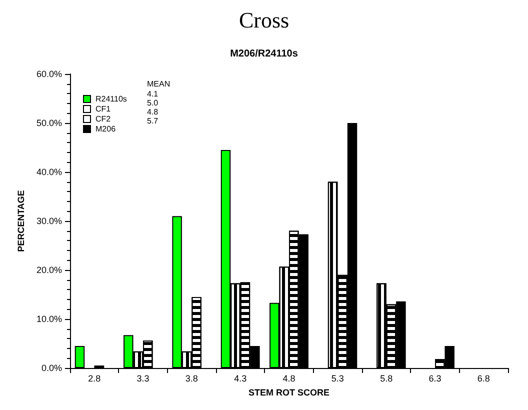 The image size is (528, 410). What do you see at coordinates (104, 109) in the screenshot?
I see `legend-label: CF1` at bounding box center [104, 109].